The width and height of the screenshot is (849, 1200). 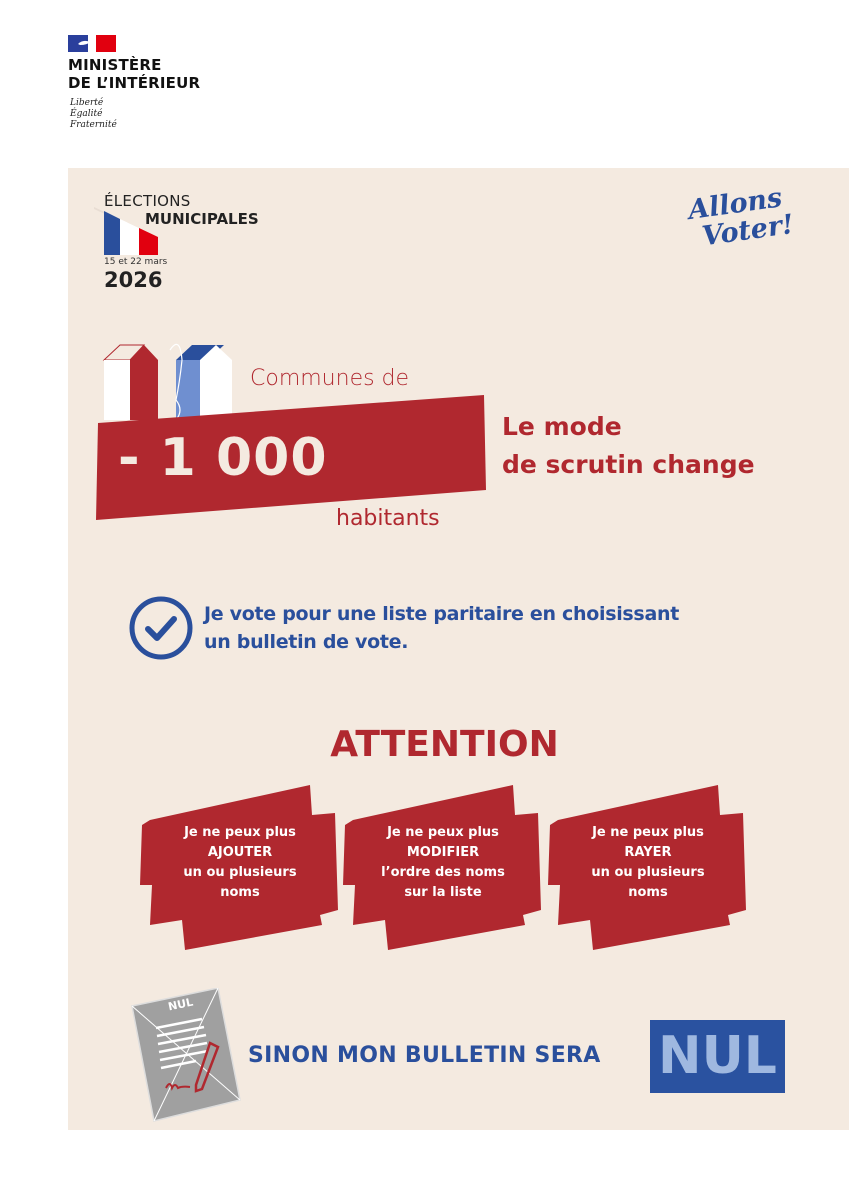 What do you see at coordinates (86, 114) in the screenshot?
I see `motto-egalite: Égalité` at bounding box center [86, 114].